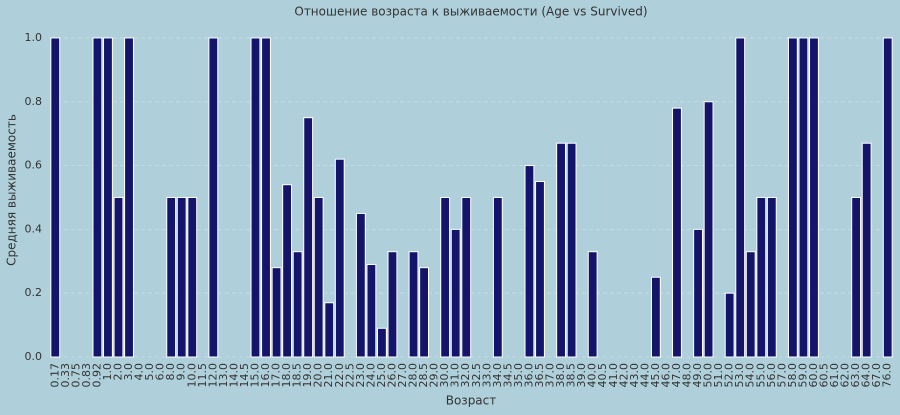 The height and width of the screenshot is (415, 900). Describe the element at coordinates (139, 372) in the screenshot. I see `x-tick-label: 4.0` at that location.